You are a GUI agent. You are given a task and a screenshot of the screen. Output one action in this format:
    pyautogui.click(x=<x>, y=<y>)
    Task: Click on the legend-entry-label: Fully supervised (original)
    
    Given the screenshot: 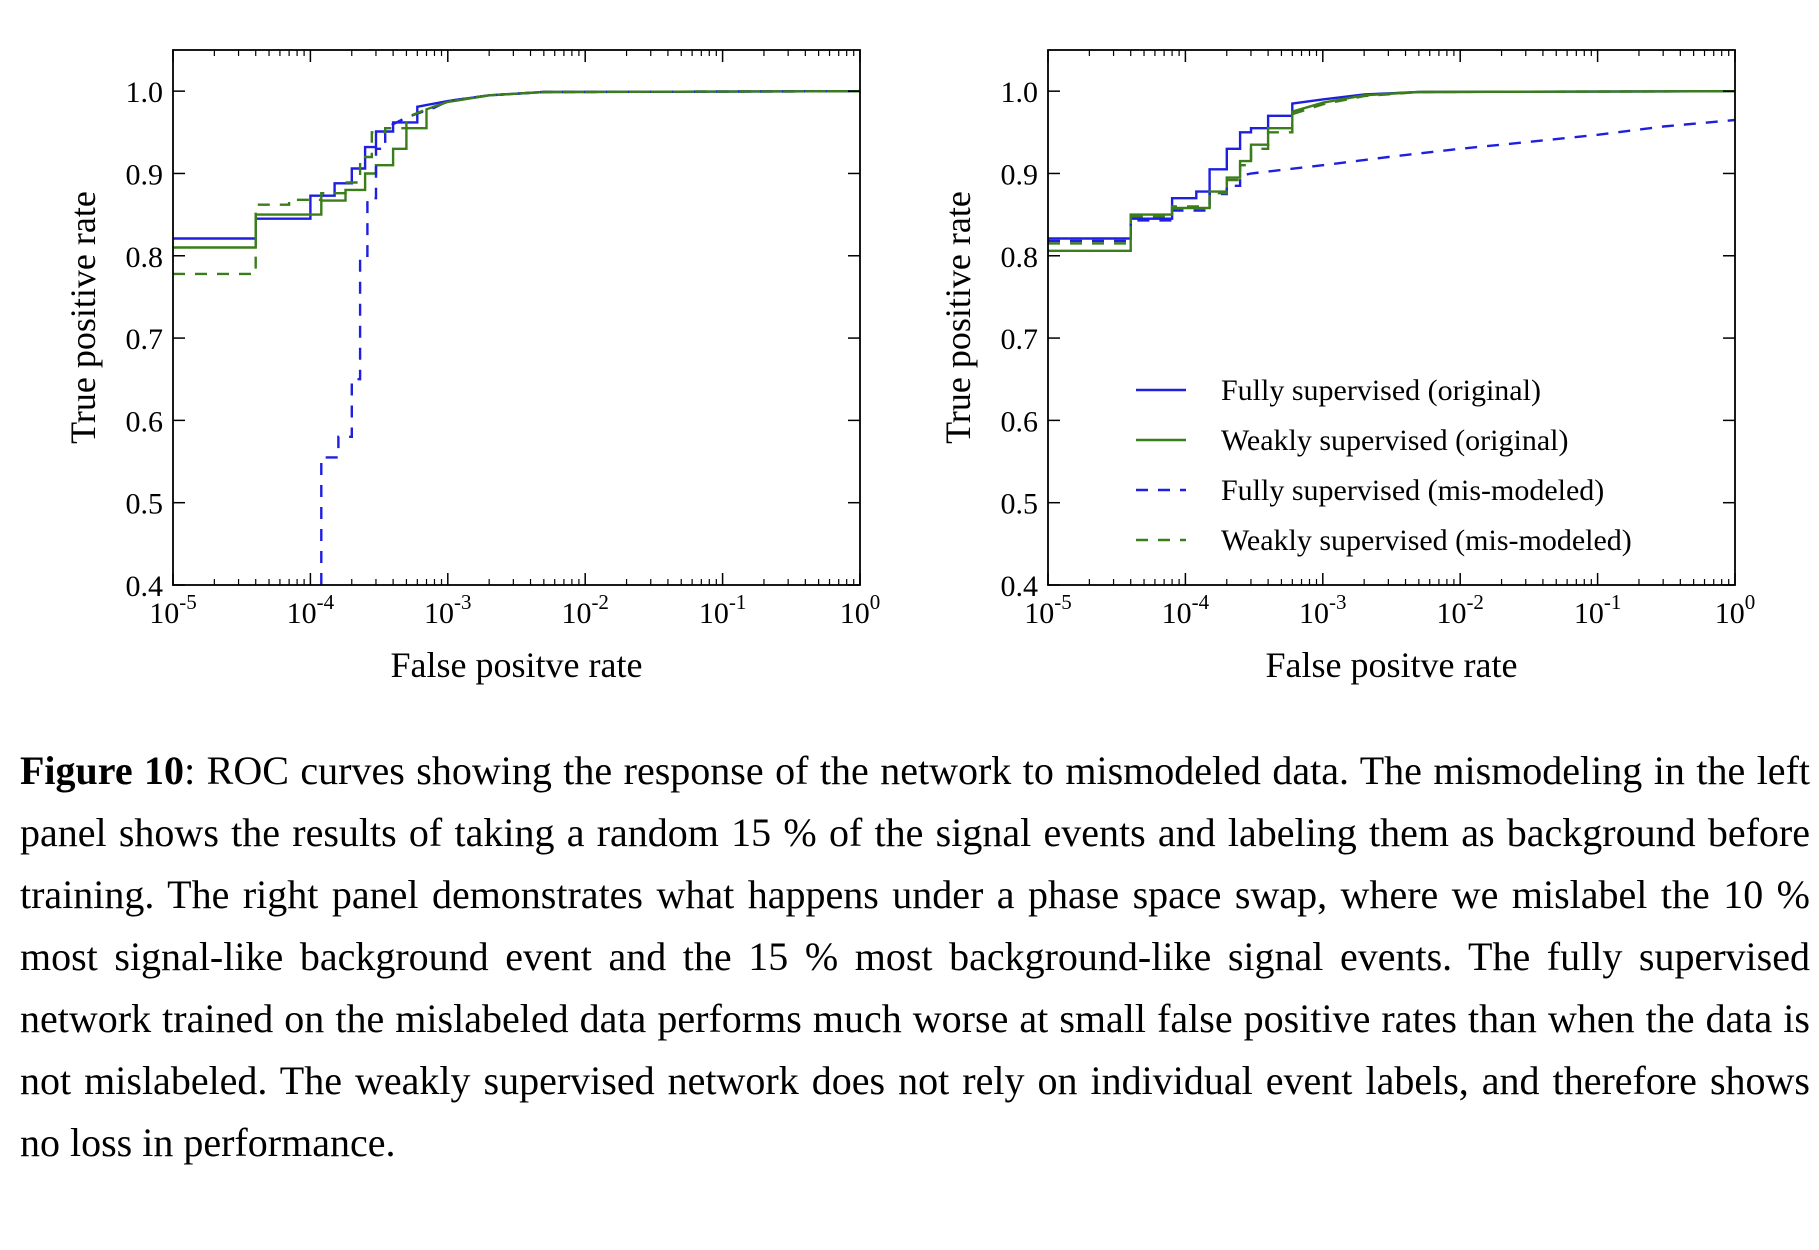 What is the action you would take?
    pyautogui.click(x=1381, y=390)
    